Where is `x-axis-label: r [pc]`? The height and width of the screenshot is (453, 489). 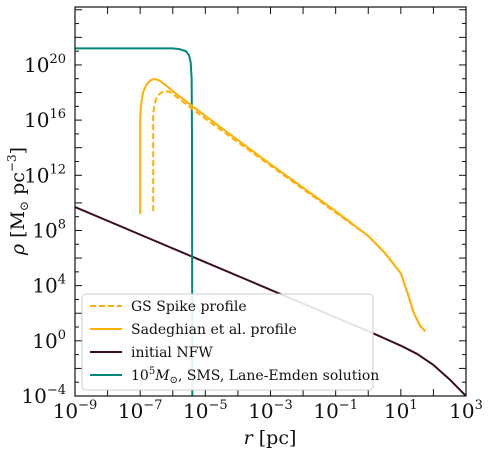 x-axis-label: r [pc] is located at coordinates (270, 438).